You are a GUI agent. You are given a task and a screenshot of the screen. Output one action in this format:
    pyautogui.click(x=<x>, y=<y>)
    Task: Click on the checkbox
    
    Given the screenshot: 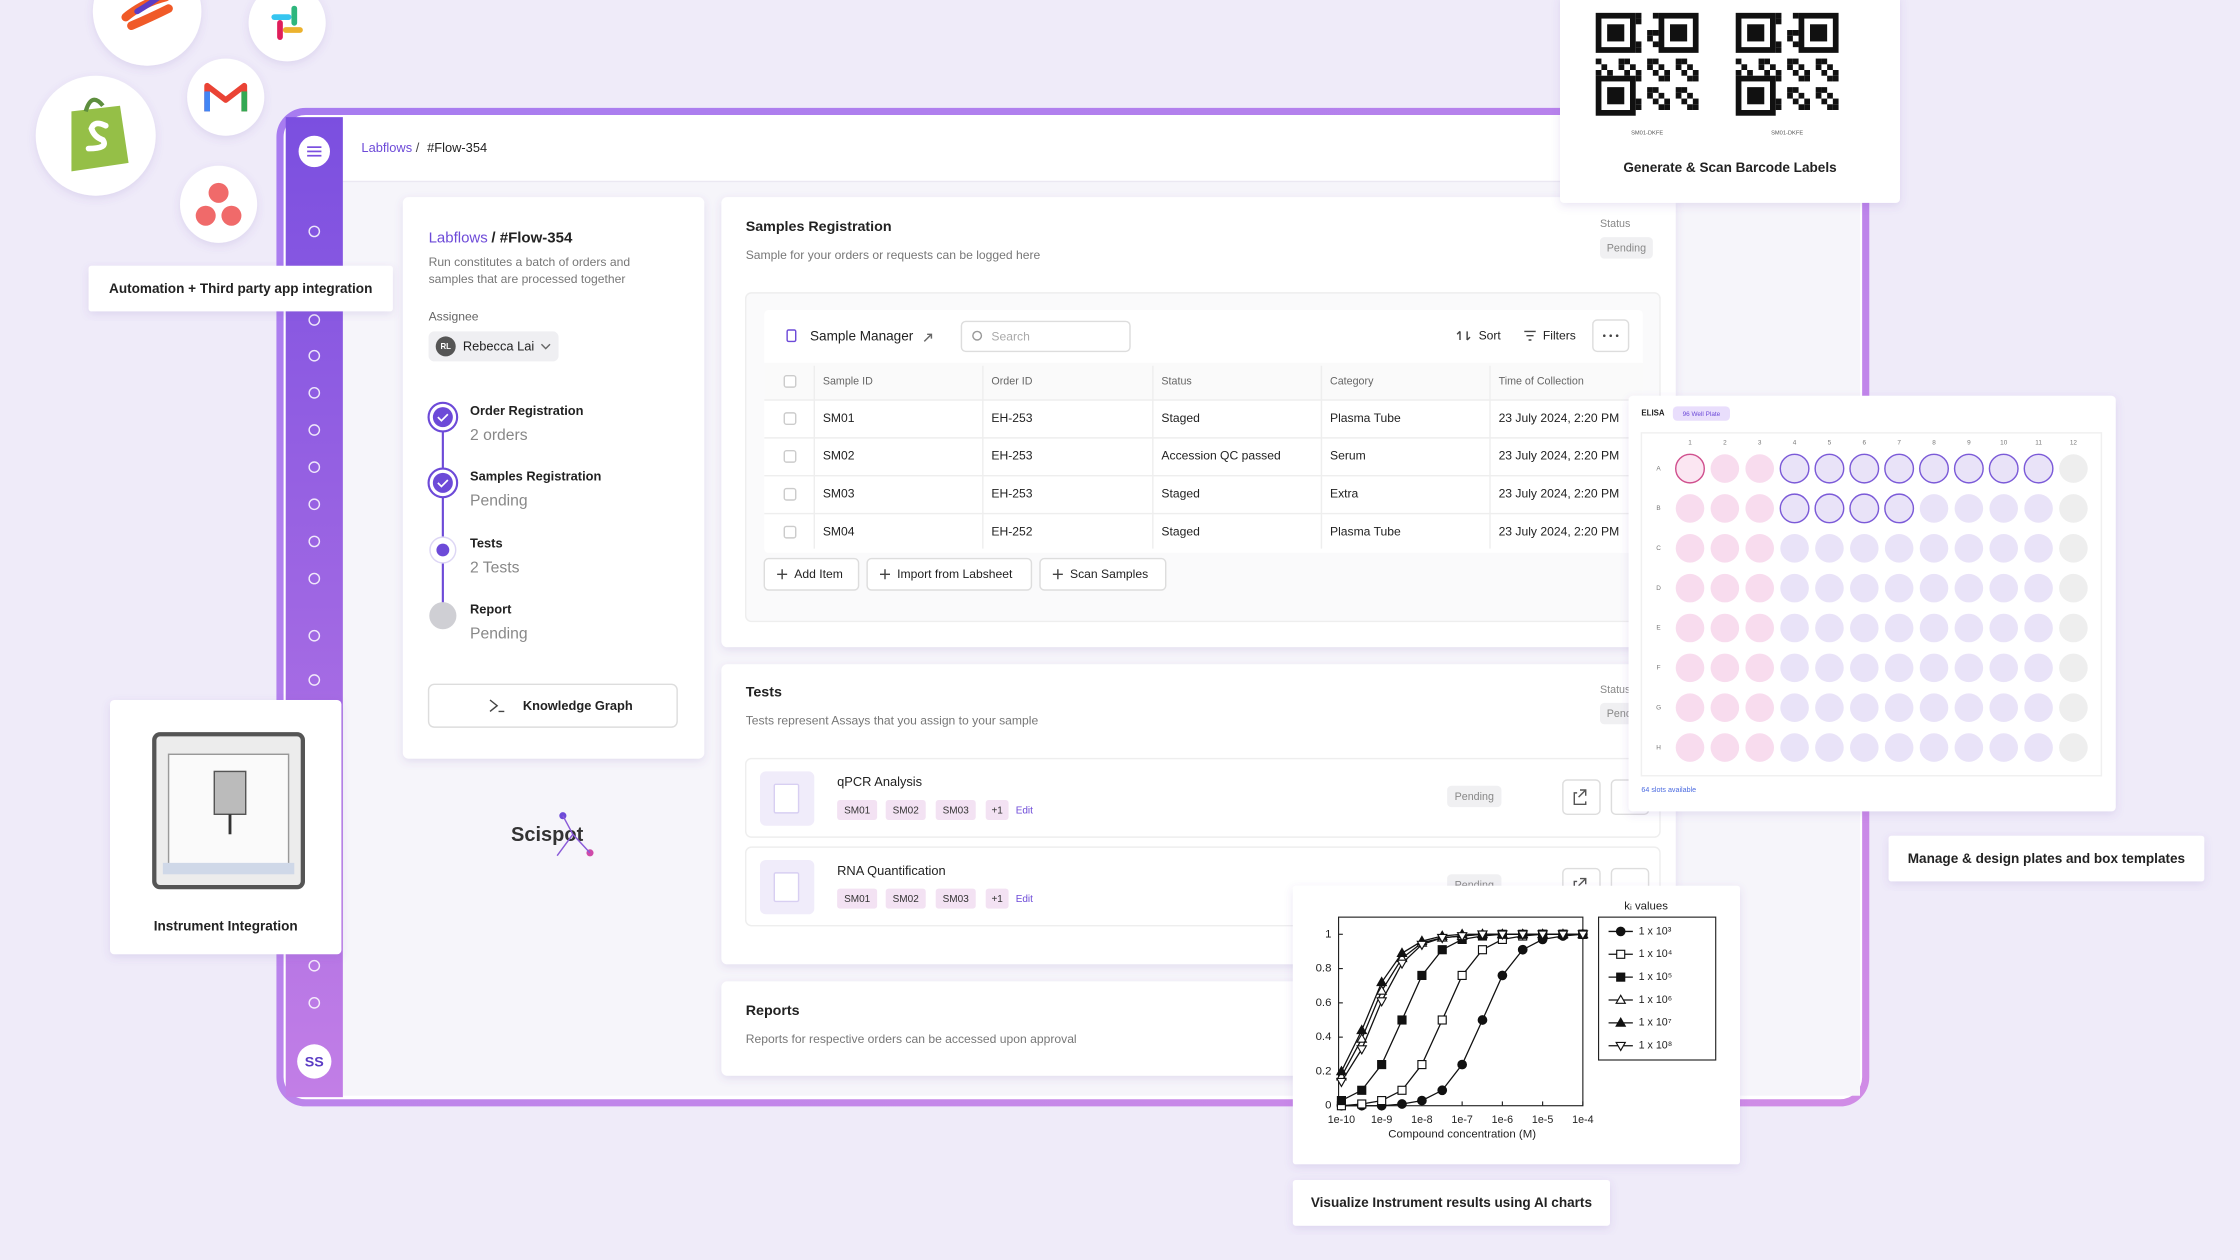 What is the action you would take?
    pyautogui.click(x=790, y=532)
    